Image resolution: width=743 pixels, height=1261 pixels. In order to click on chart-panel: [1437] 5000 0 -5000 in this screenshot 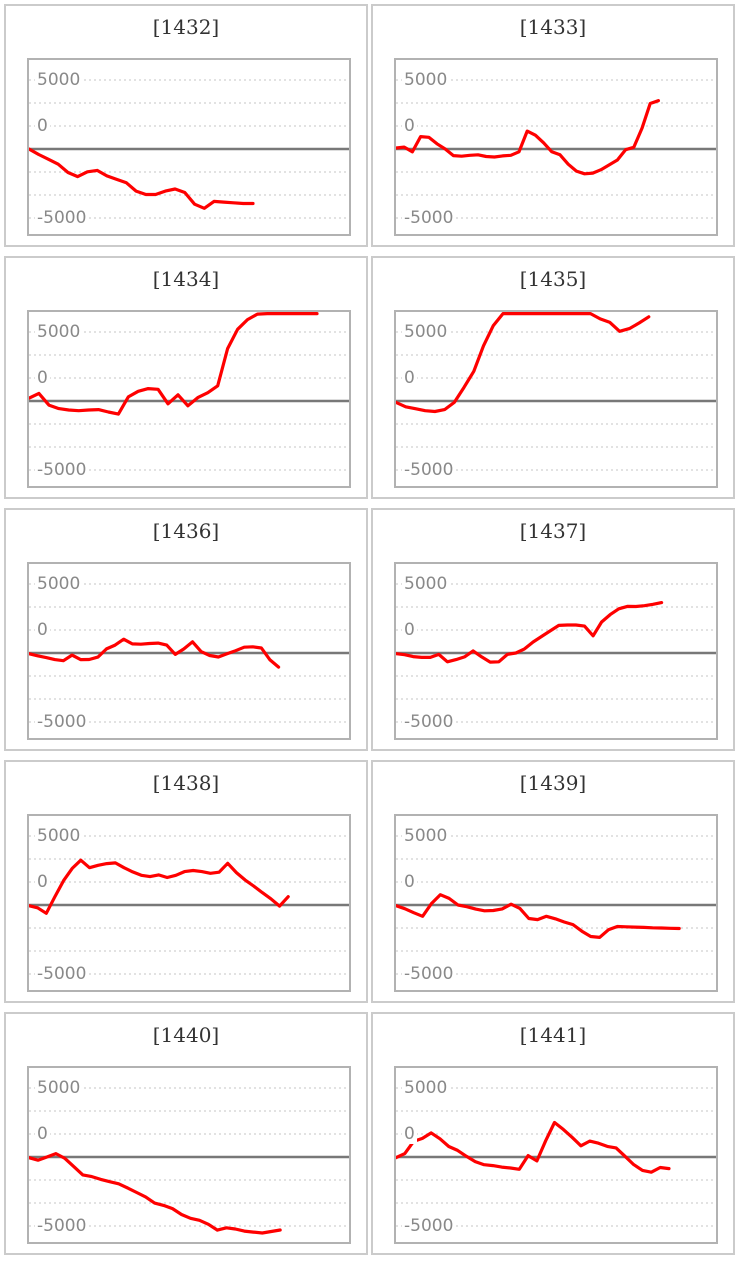, I will do `click(553, 629)`.